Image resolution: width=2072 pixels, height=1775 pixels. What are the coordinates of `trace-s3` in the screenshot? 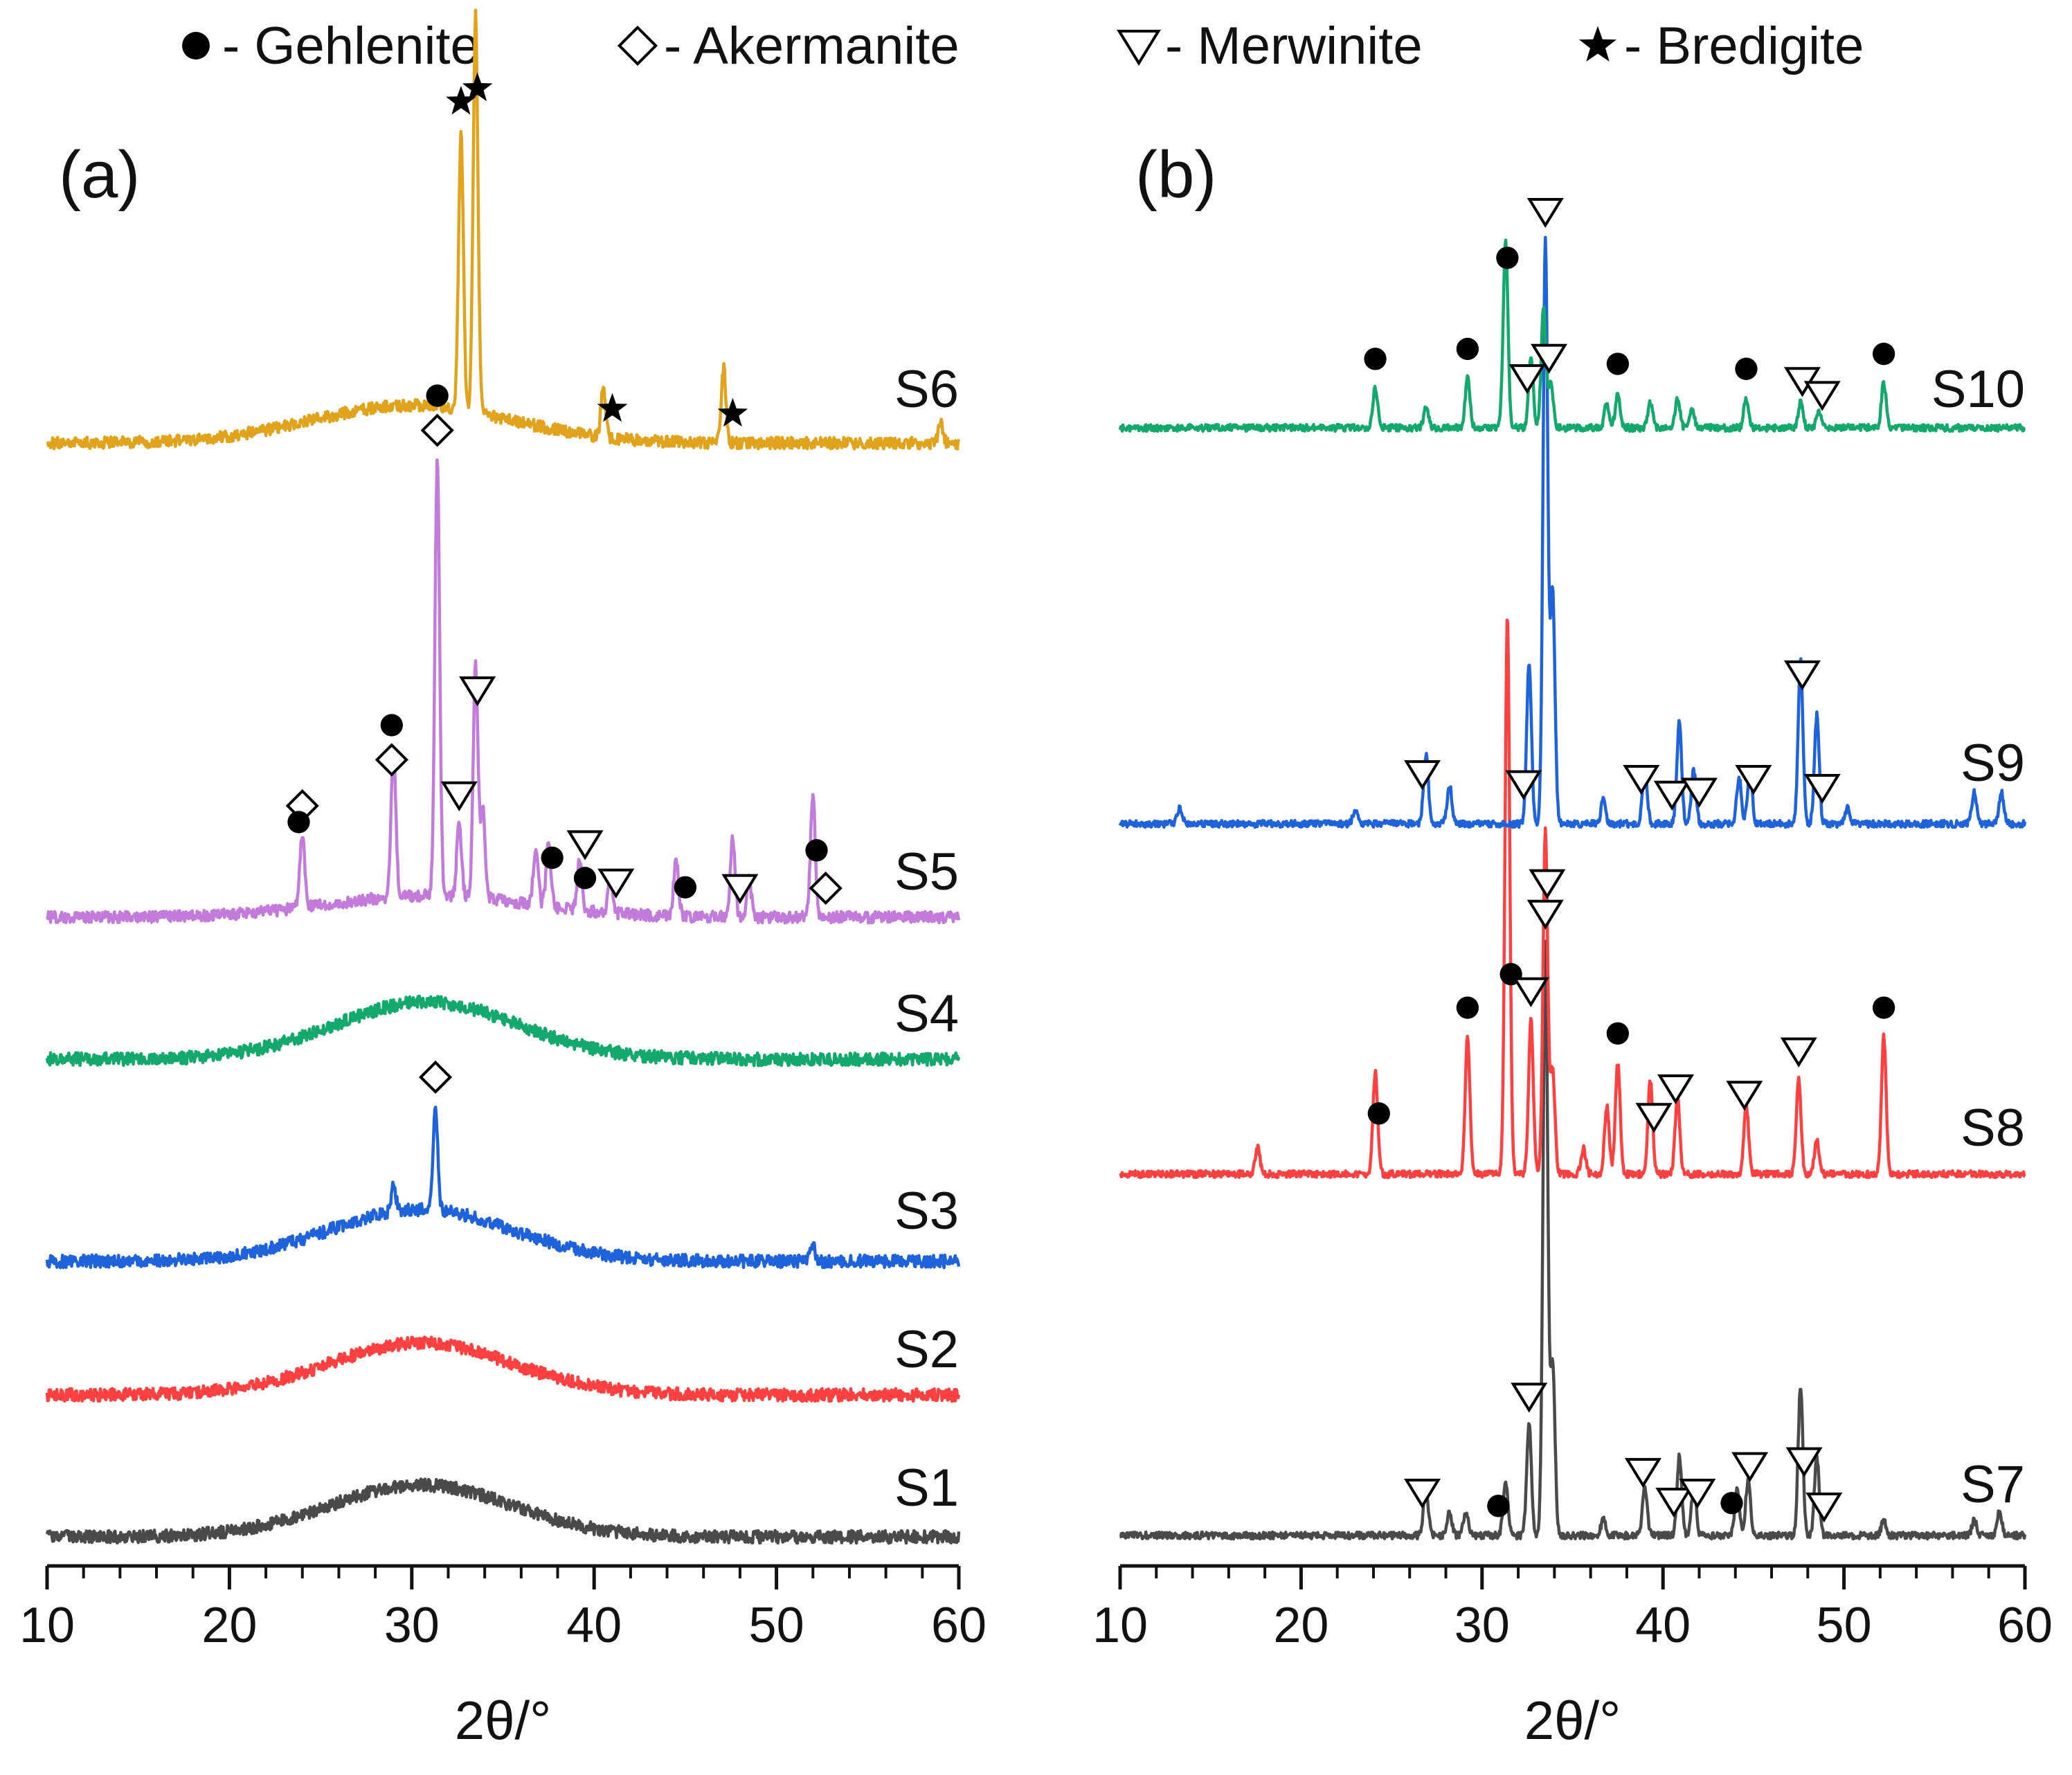 It's located at (503, 1188).